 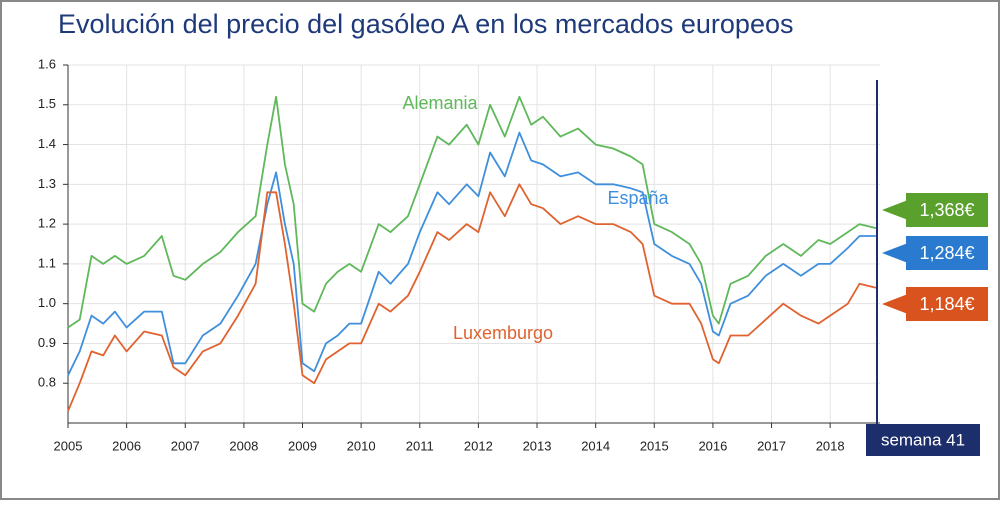 I want to click on x-tick-label: 2017, so click(x=771, y=445).